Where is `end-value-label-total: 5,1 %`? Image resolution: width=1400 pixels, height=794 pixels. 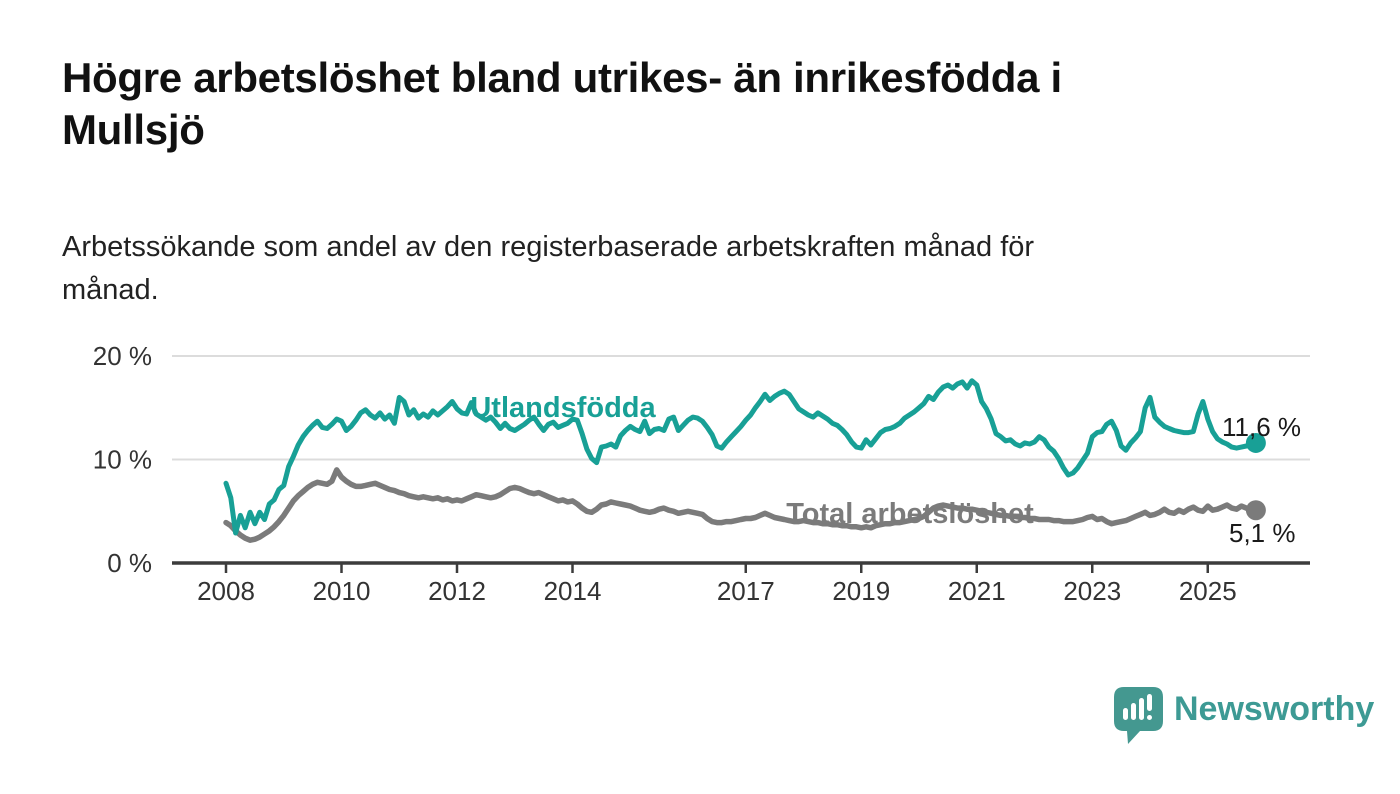
end-value-label-total: 5,1 % is located at coordinates (1262, 533).